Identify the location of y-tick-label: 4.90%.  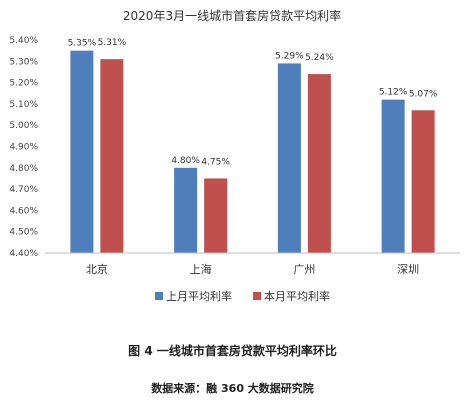
(23, 148).